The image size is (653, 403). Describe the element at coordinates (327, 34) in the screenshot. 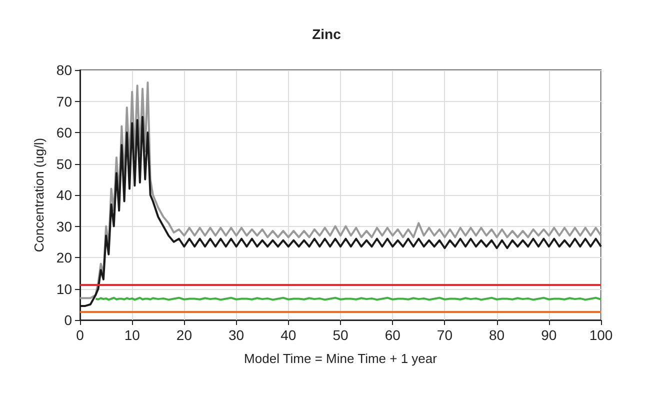

I see `chart-title: Zinc` at that location.